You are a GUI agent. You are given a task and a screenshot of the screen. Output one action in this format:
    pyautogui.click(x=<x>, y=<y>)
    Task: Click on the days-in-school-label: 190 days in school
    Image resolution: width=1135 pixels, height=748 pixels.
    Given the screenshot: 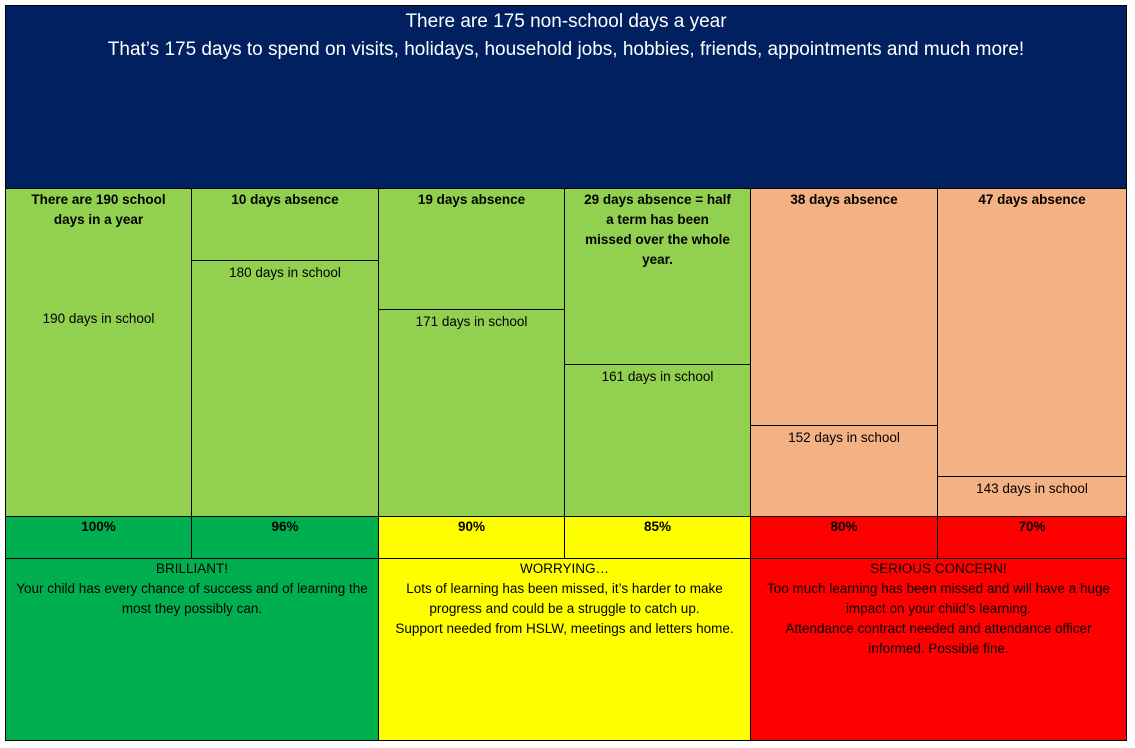 What is the action you would take?
    pyautogui.click(x=98, y=318)
    